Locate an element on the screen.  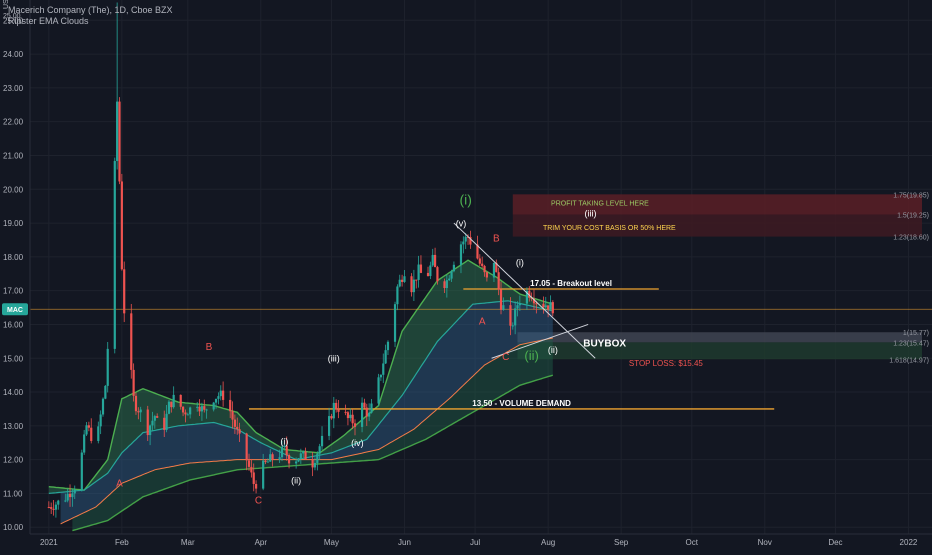
fib-label: 1.75(19.85) is located at coordinates (911, 195).